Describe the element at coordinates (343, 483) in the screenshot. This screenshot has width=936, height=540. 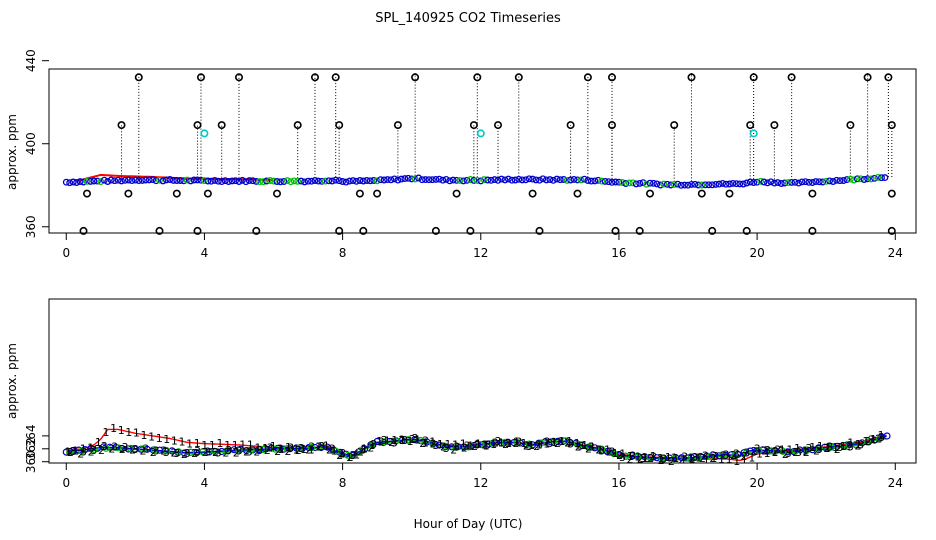
I see `bottom-x-tick-label: 8` at that location.